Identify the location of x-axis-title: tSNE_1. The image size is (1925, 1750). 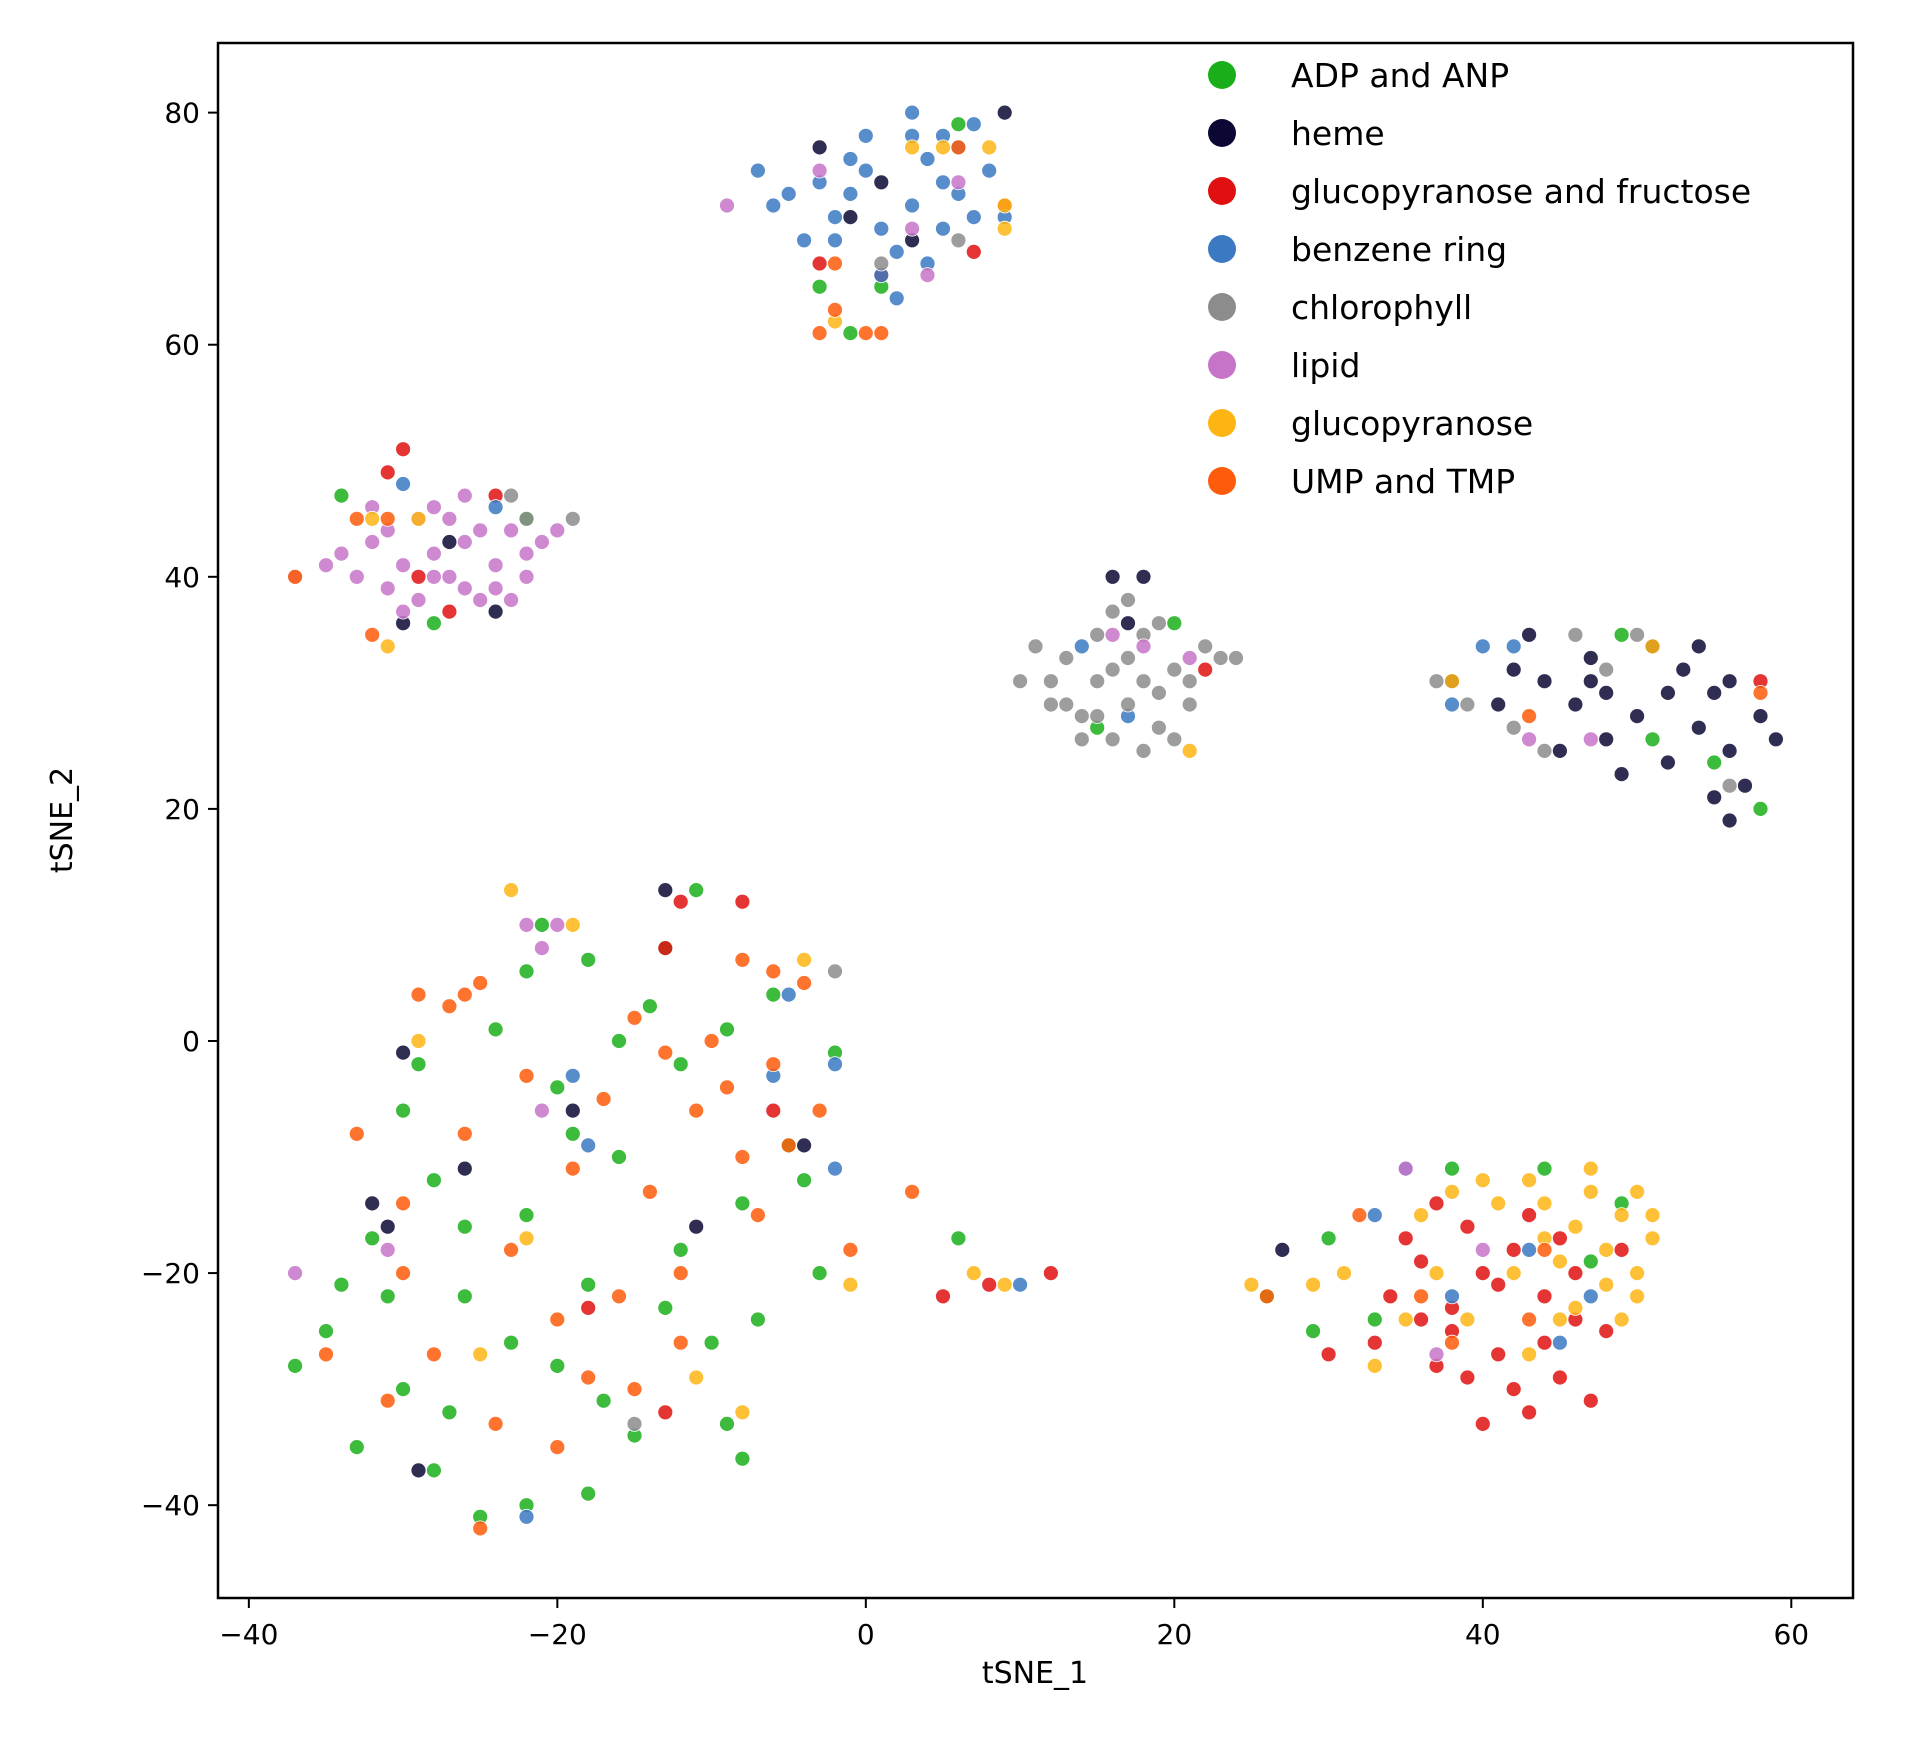
(1035, 1673).